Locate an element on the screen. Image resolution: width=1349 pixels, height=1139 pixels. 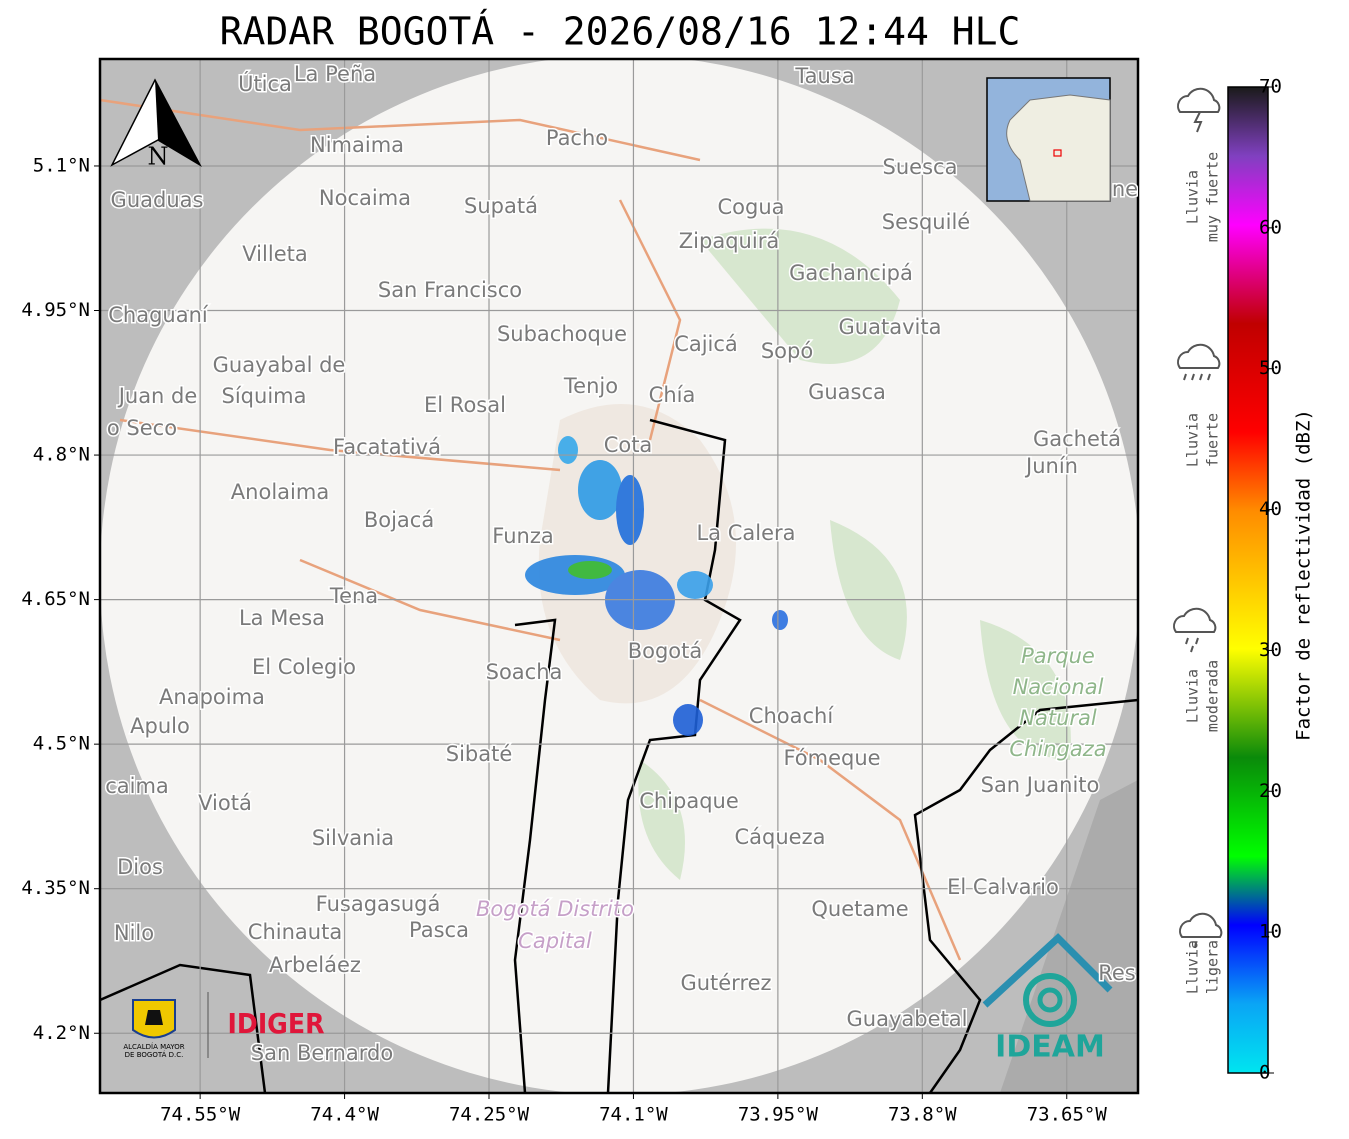
place-label: Quetame is located at coordinates (859, 909).